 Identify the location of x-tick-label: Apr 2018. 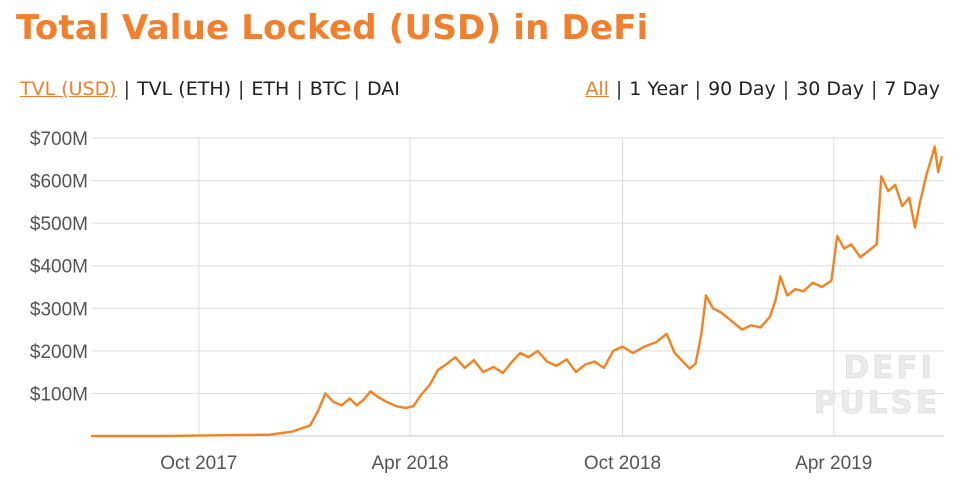
(409, 463).